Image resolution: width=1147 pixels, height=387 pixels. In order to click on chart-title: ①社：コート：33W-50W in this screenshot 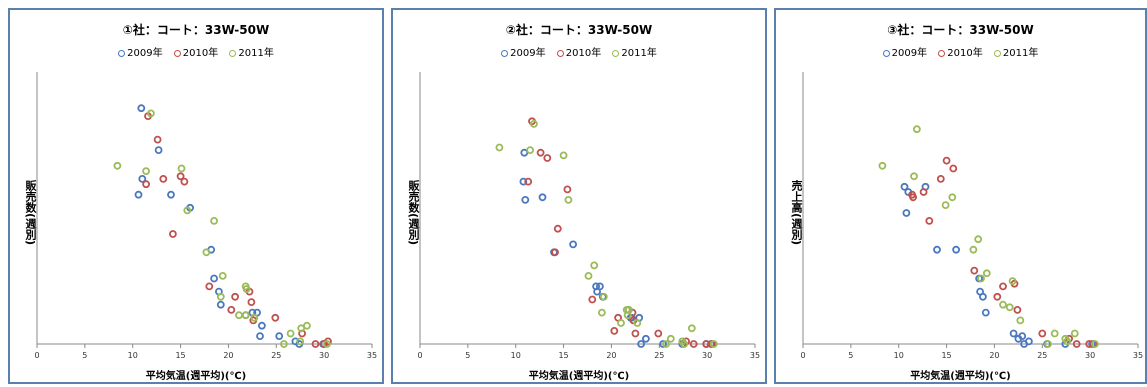, I will do `click(196, 30)`.